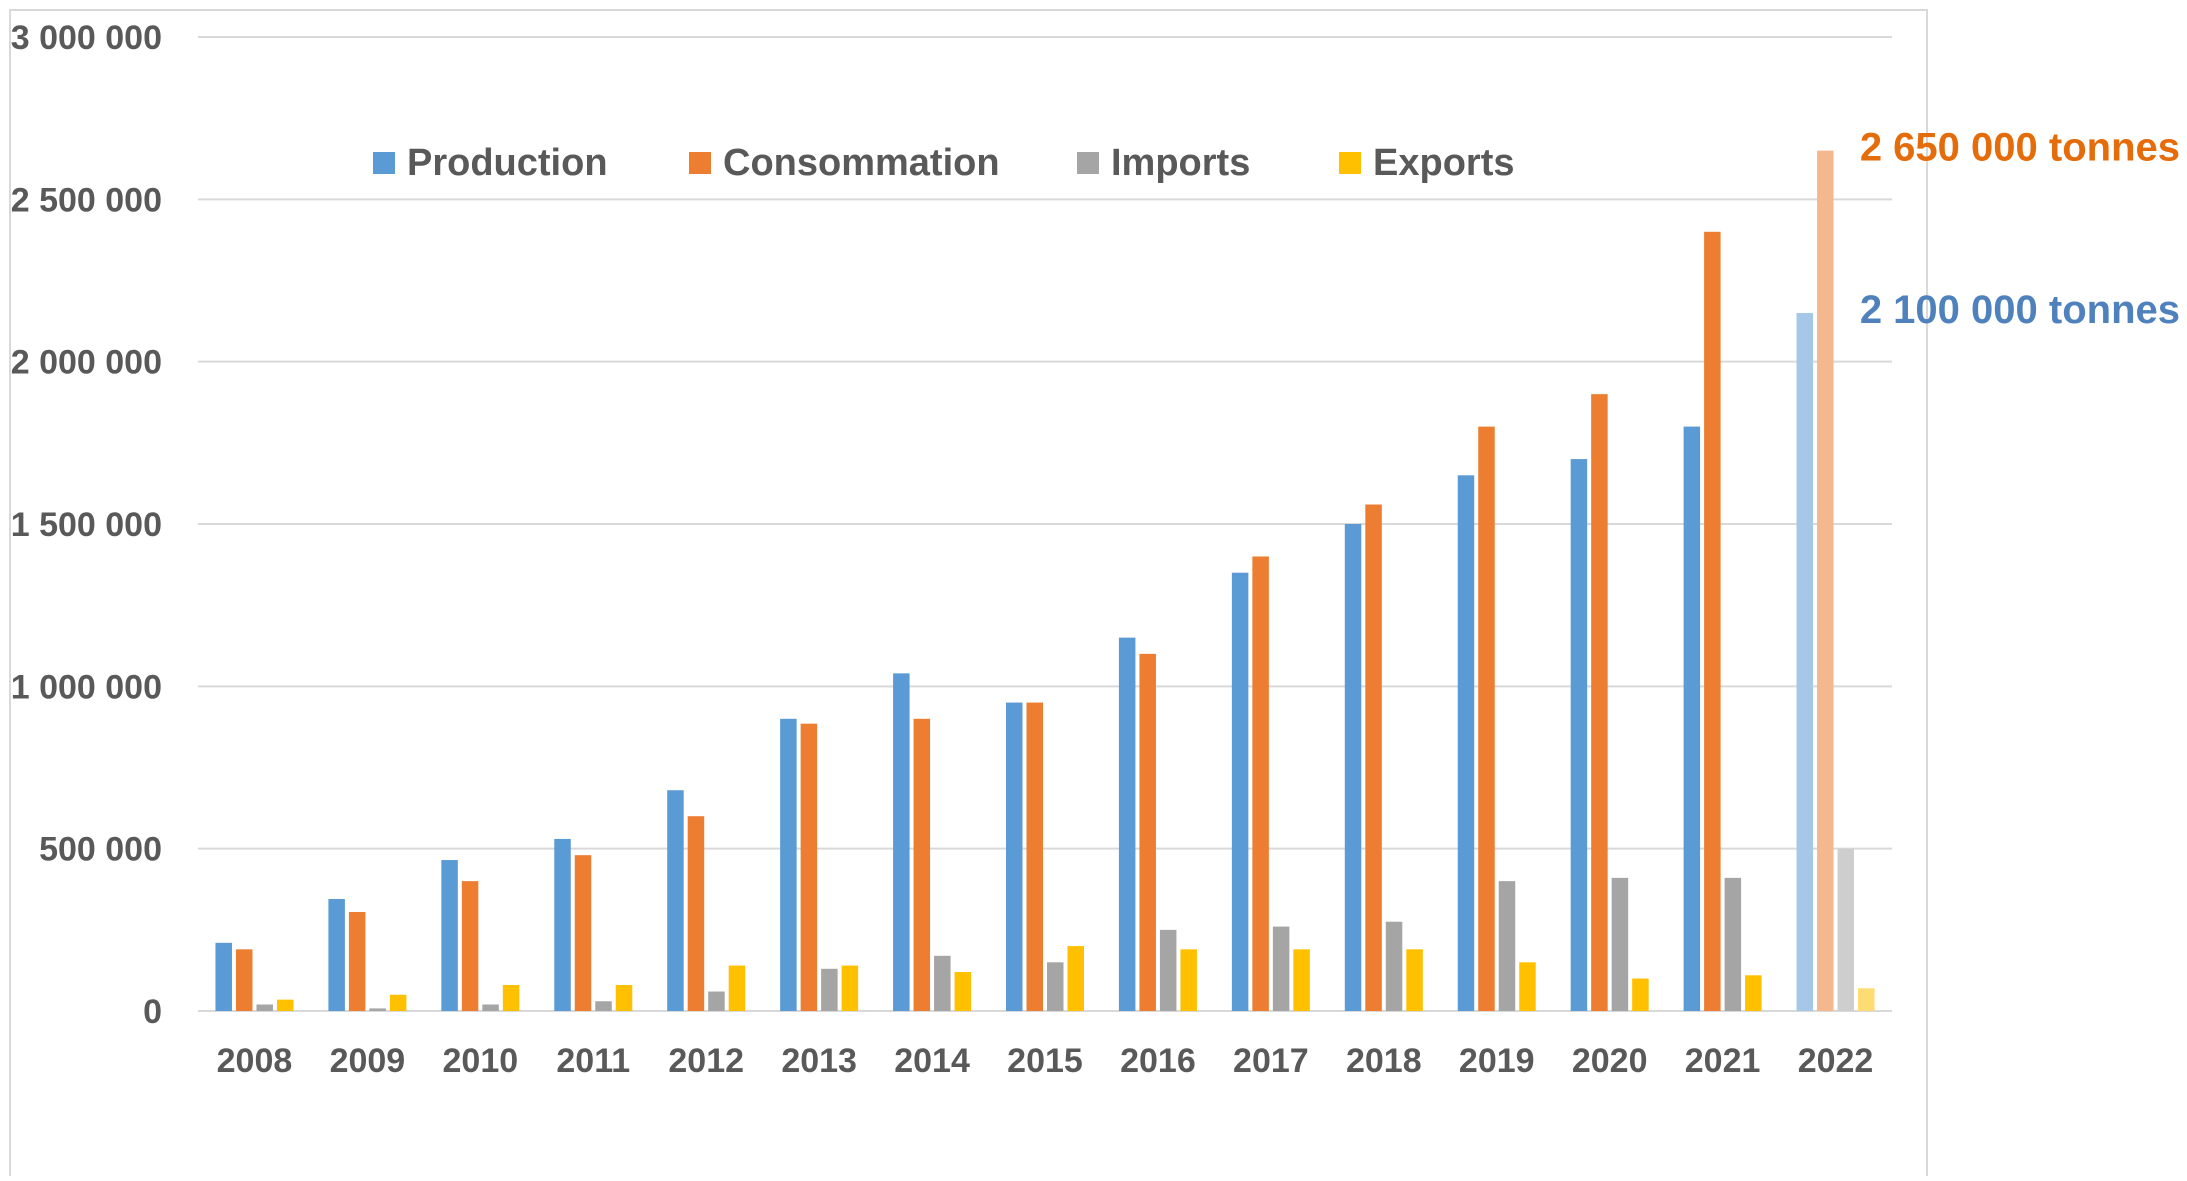  Describe the element at coordinates (1260, 783) in the screenshot. I see `bar-consommation-2017` at that location.